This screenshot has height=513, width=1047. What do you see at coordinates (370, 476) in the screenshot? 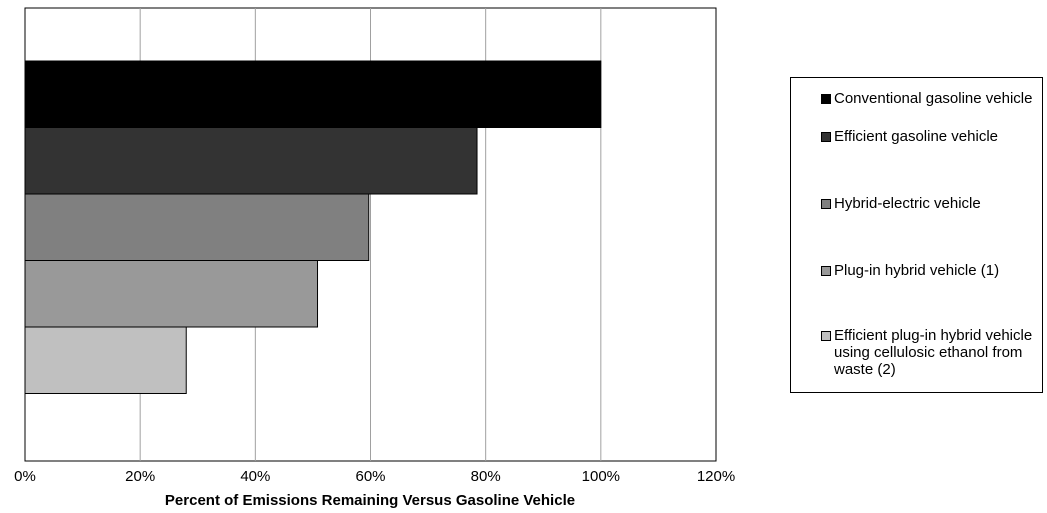
I see `x-tick-label: 60%` at bounding box center [370, 476].